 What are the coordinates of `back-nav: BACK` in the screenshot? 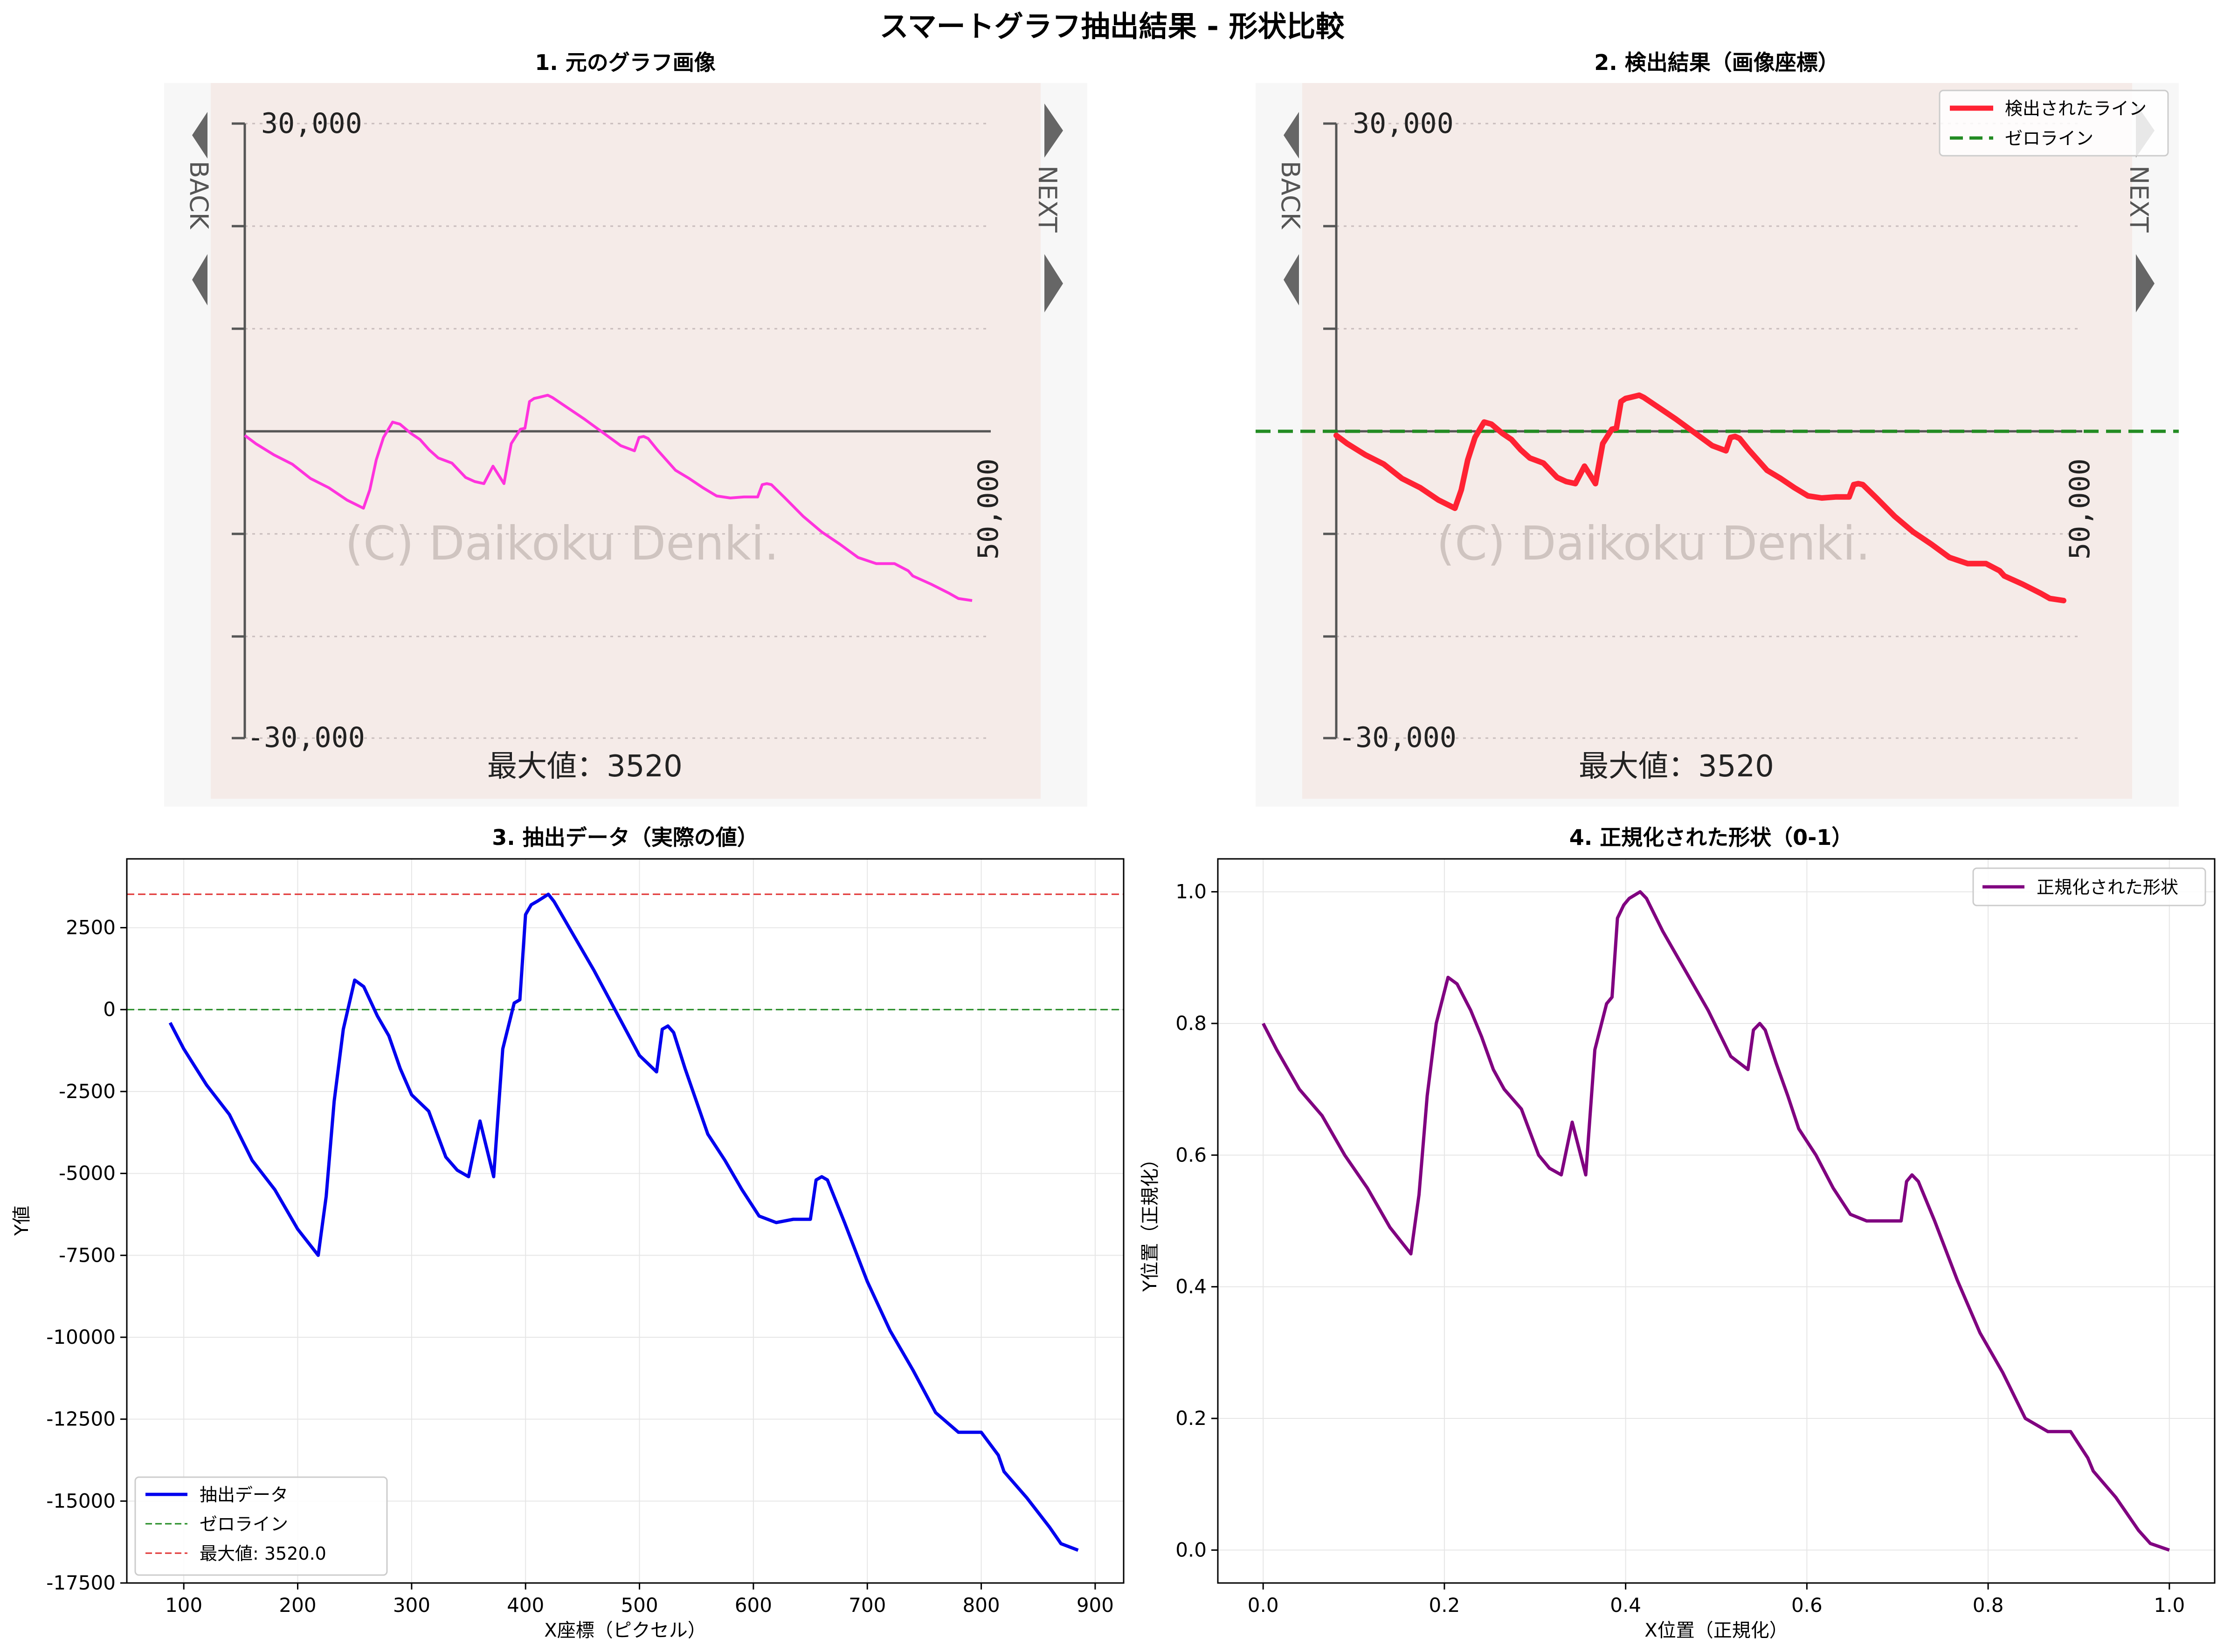 It's located at (199, 208).